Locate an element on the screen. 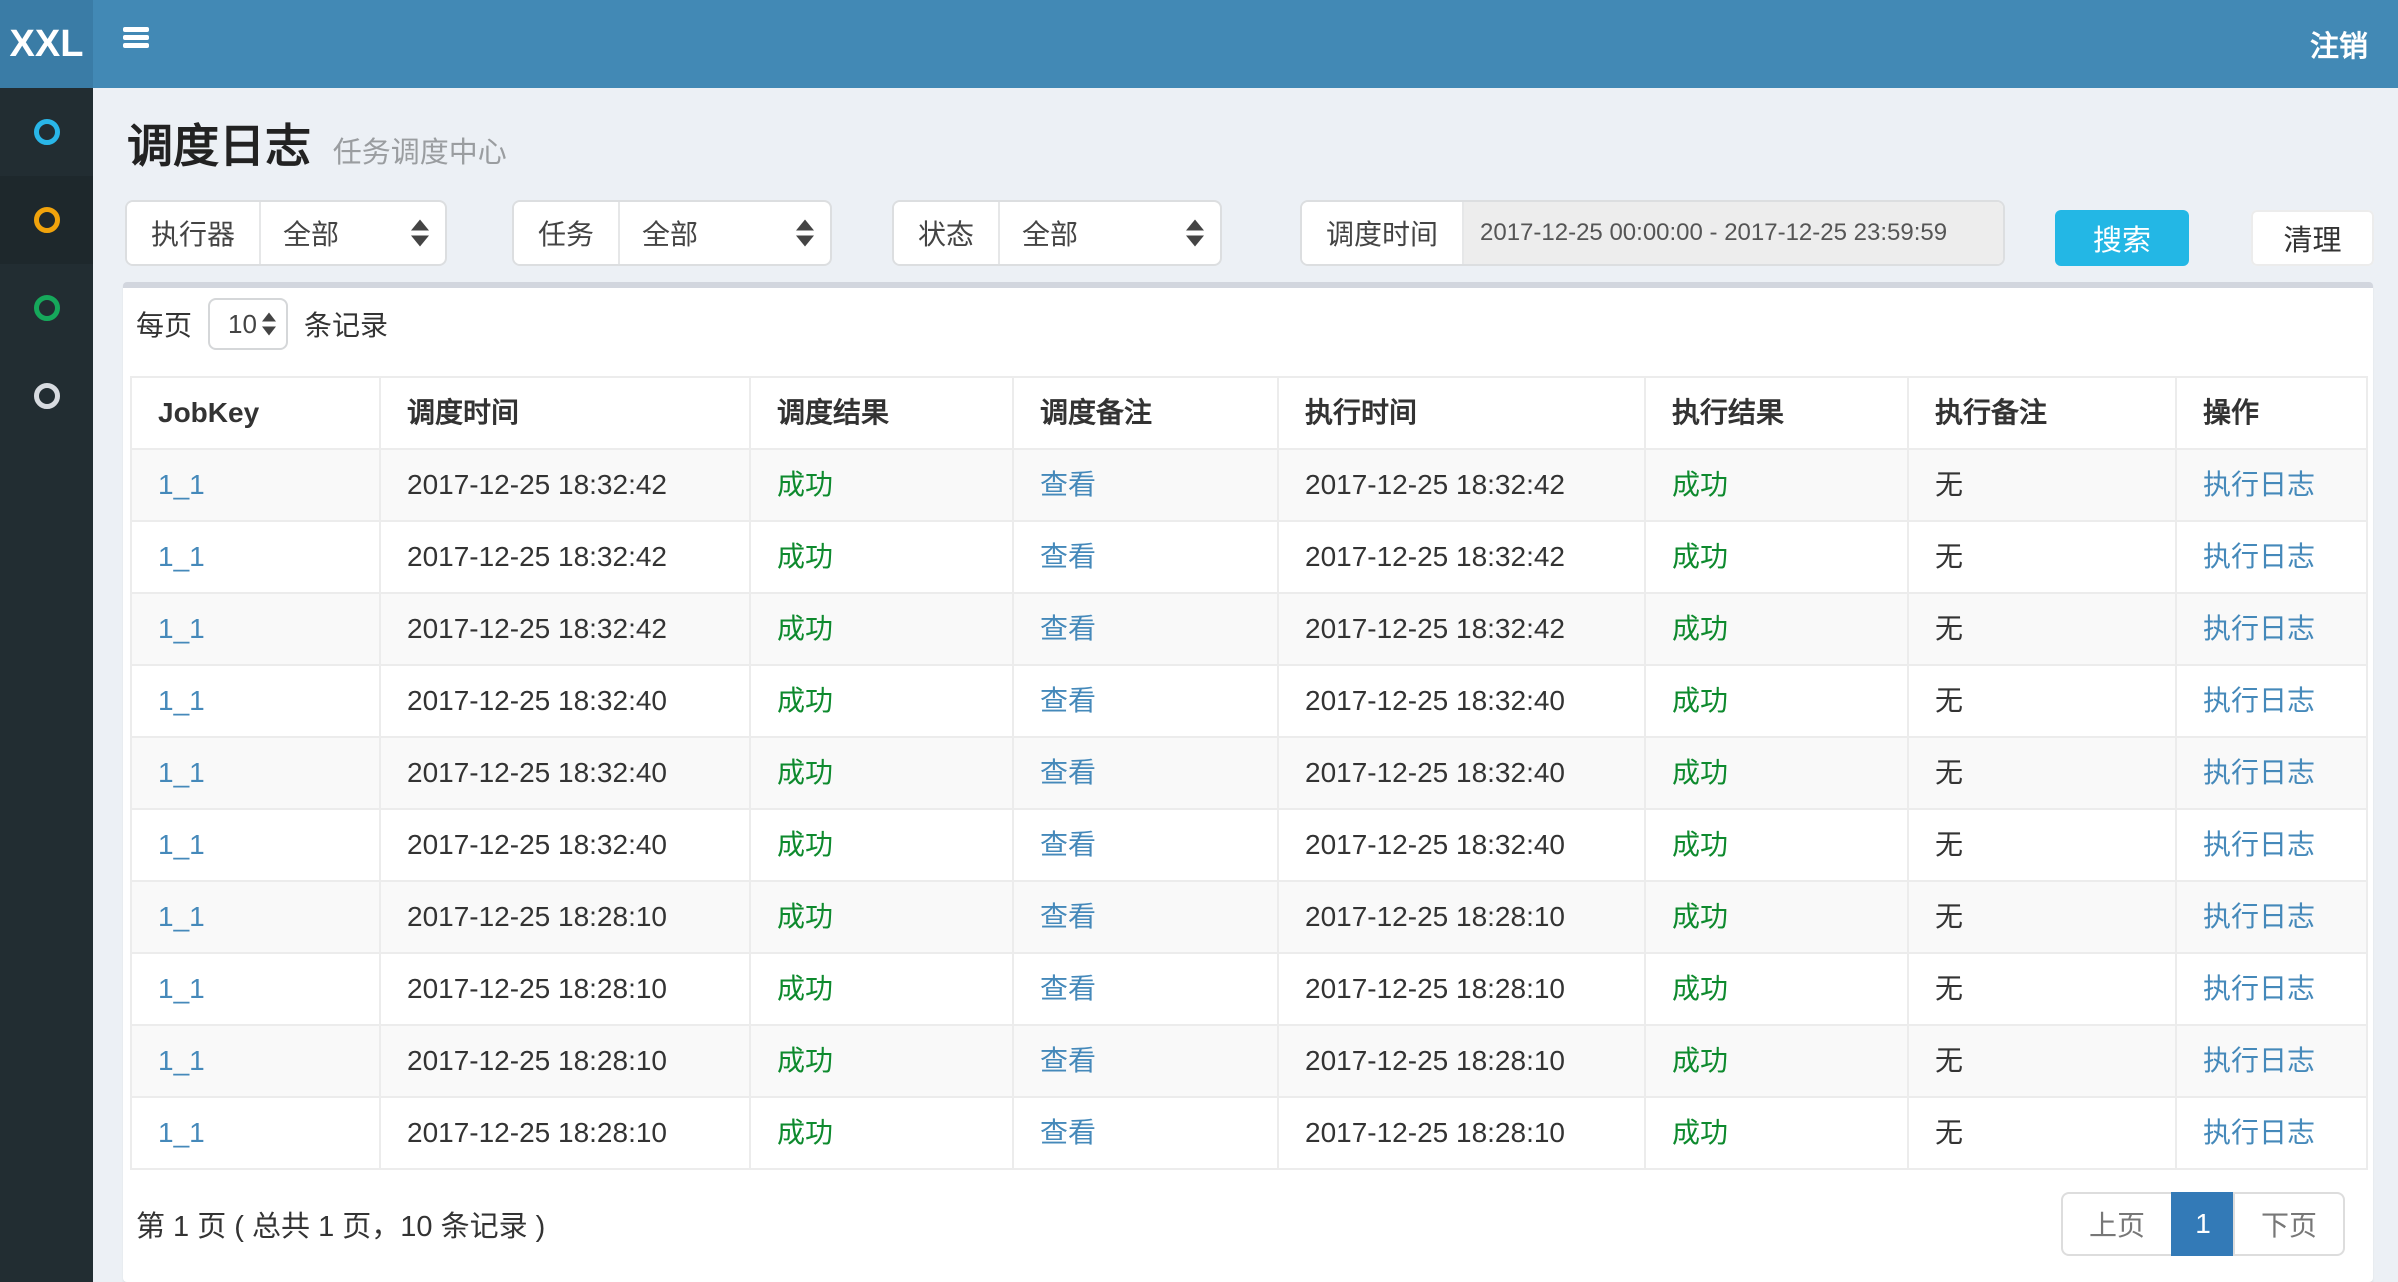 Image resolution: width=2398 pixels, height=1282 pixels. column-header-1: JobKey is located at coordinates (255, 413).